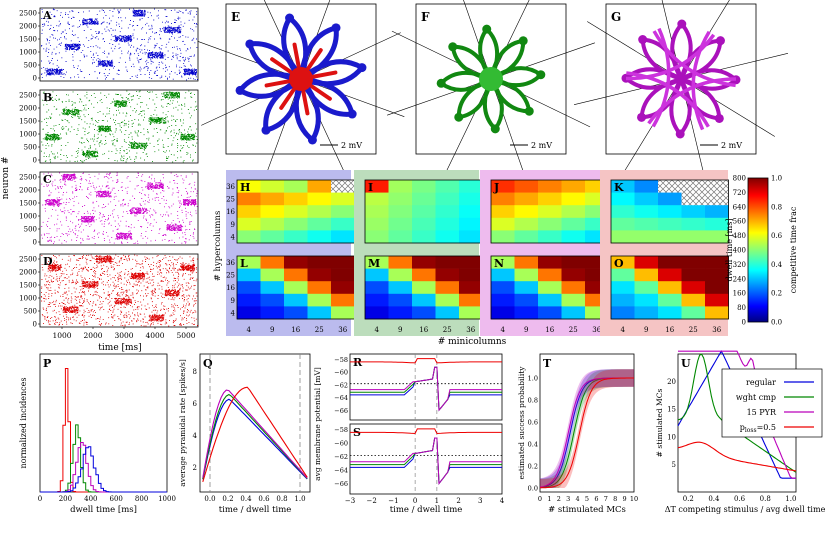 This screenshot has height=534, width=830. I want to click on panel-u-xtick: 0.2, so click(688, 499).